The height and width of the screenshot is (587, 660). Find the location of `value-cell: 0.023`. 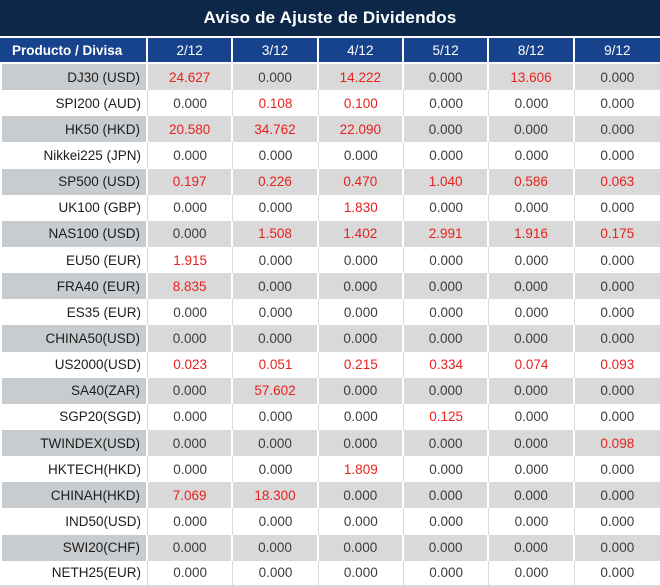

value-cell: 0.023 is located at coordinates (191, 364).